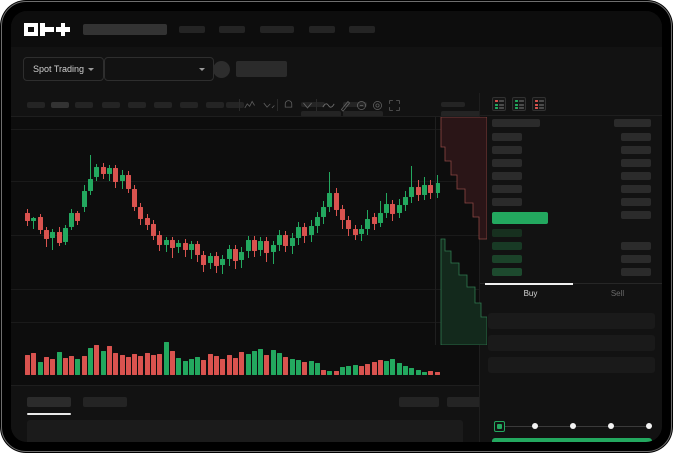 This screenshot has height=453, width=673. I want to click on slider-handle, so click(499, 426).